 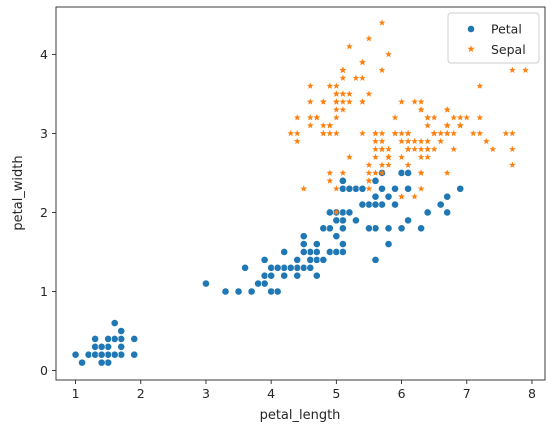 I want to click on x-tick-label: 7, so click(x=467, y=393).